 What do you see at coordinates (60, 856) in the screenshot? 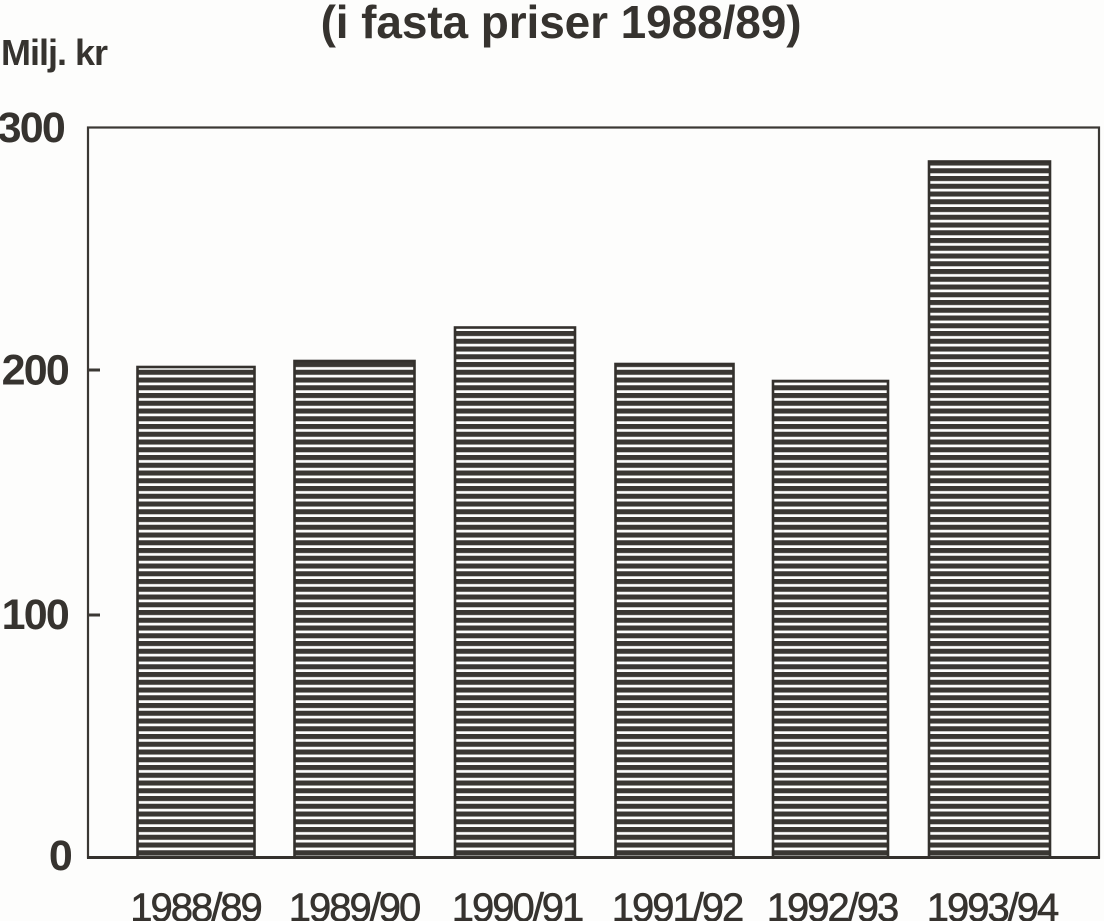
I see `svg-text: 0` at bounding box center [60, 856].